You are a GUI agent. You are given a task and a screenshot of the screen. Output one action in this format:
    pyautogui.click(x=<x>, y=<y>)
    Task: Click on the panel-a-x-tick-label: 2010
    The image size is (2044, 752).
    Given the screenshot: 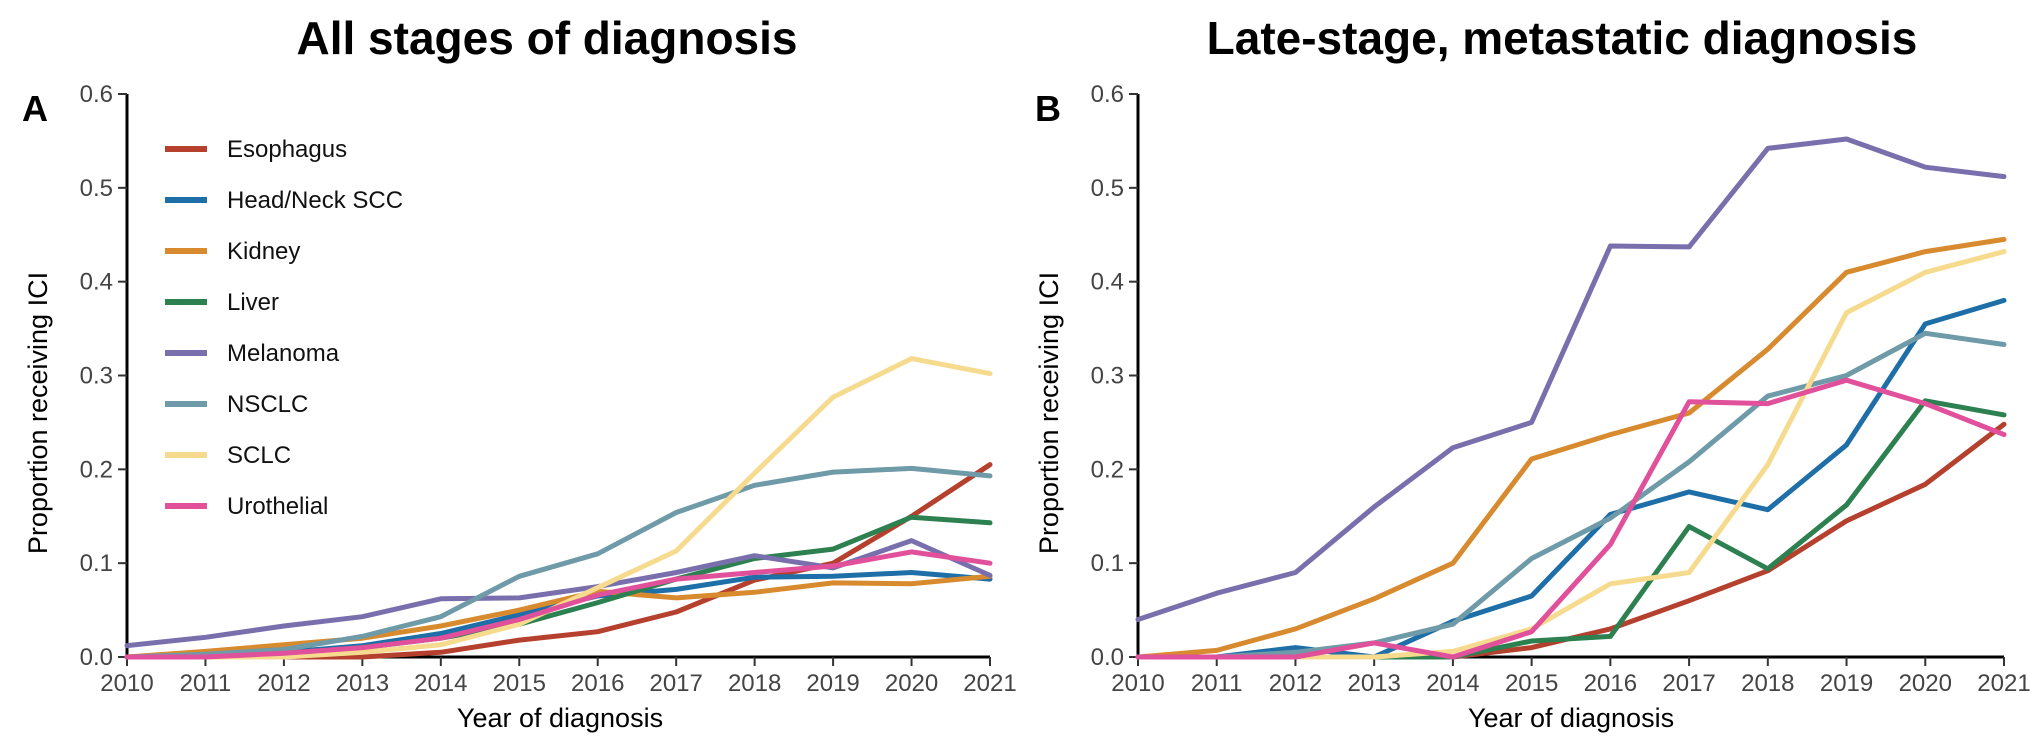 What is the action you would take?
    pyautogui.click(x=126, y=683)
    